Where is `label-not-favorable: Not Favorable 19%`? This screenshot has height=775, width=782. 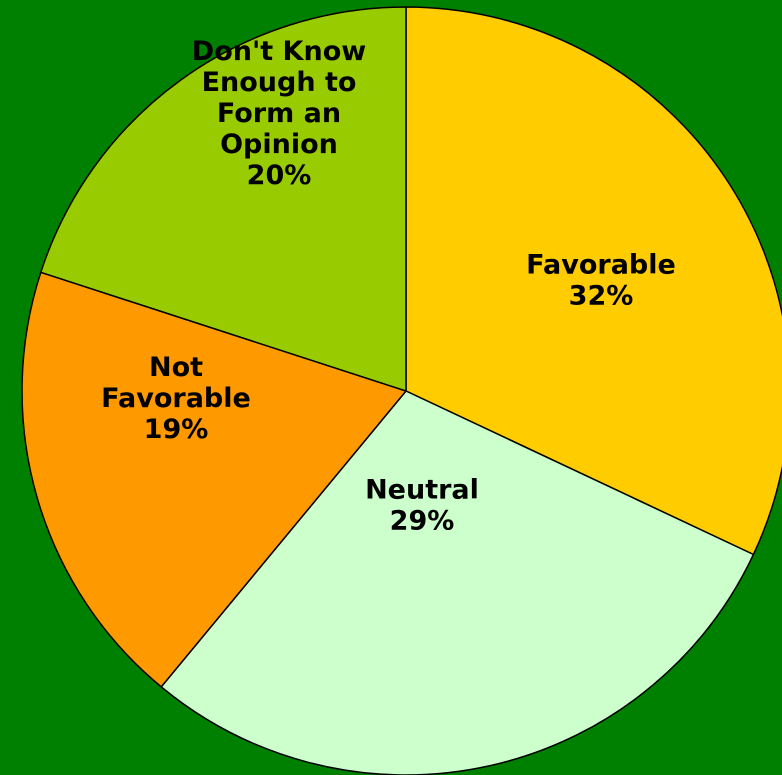
label-not-favorable: Not Favorable 19% is located at coordinates (176, 398).